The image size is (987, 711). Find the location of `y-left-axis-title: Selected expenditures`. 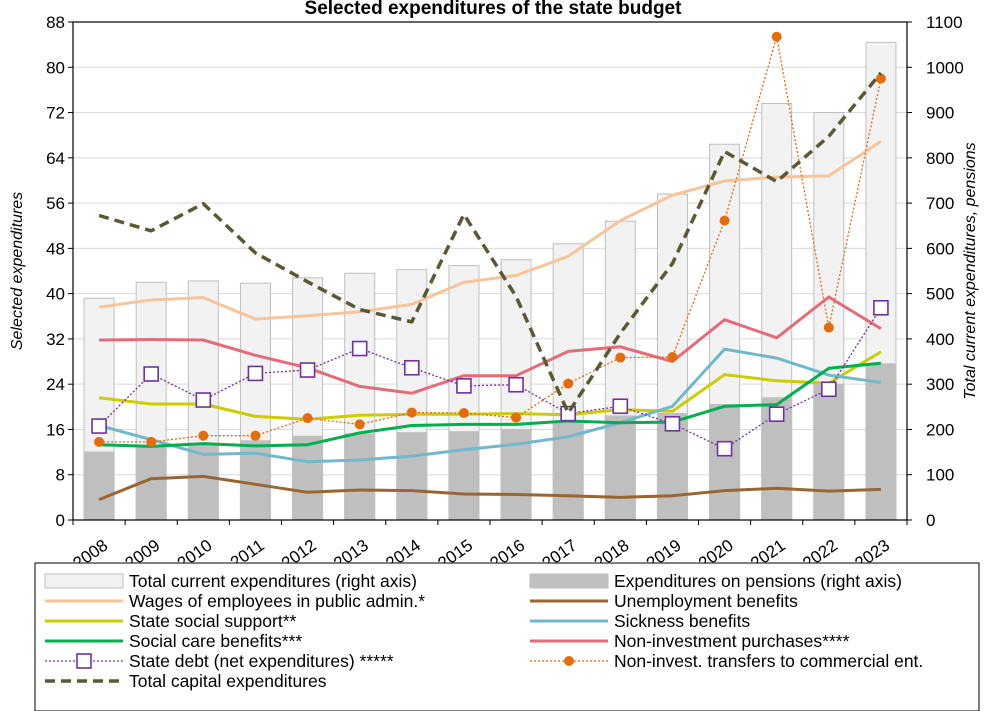

y-left-axis-title: Selected expenditures is located at coordinates (17, 271).